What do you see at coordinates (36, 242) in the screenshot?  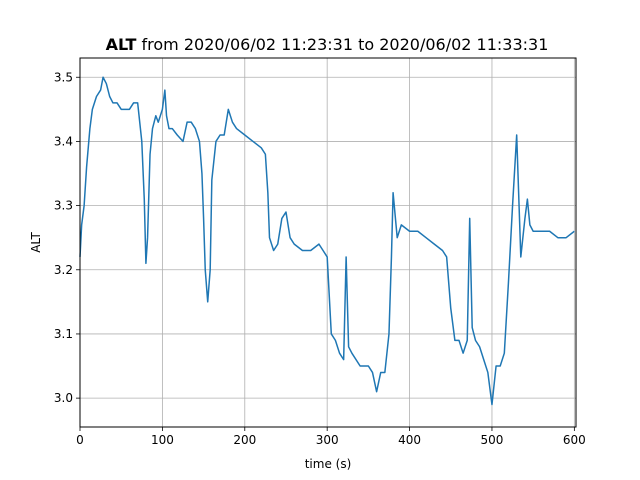 I see `y-axis-label: ALT` at bounding box center [36, 242].